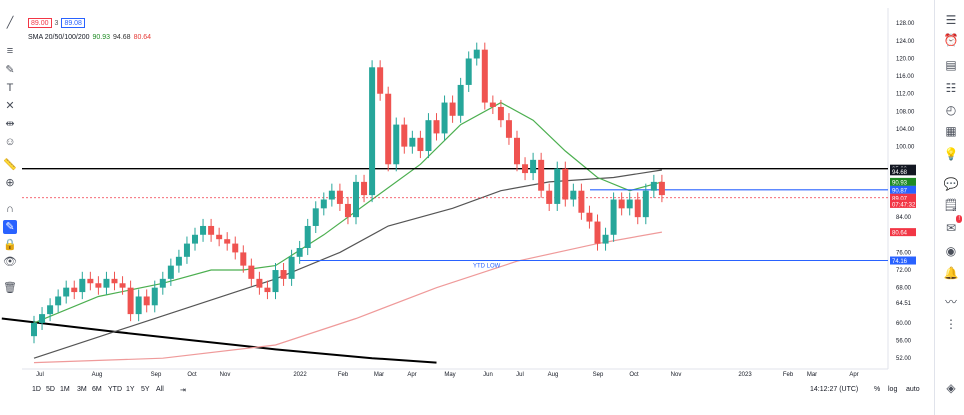 The width and height of the screenshot is (964, 415). I want to click on price-tick: 124.00, so click(905, 42).